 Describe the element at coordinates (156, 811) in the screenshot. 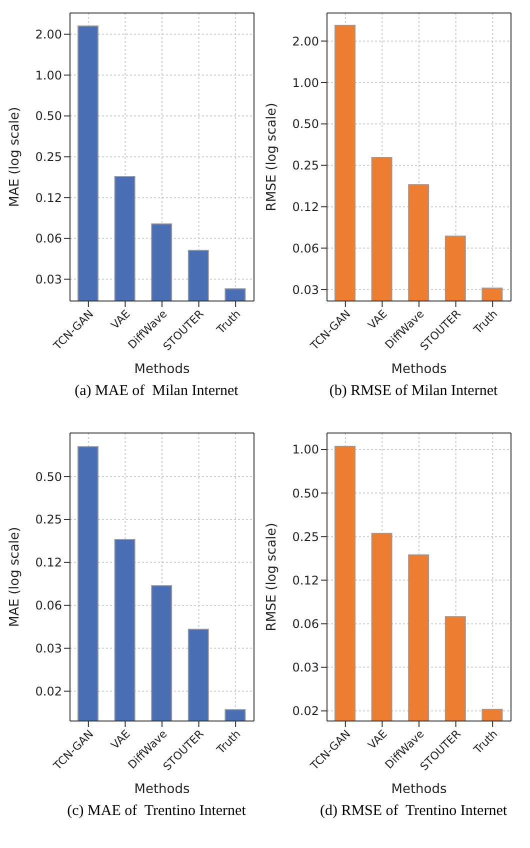

I see `text: (c) MAE of Trentino Internet` at that location.